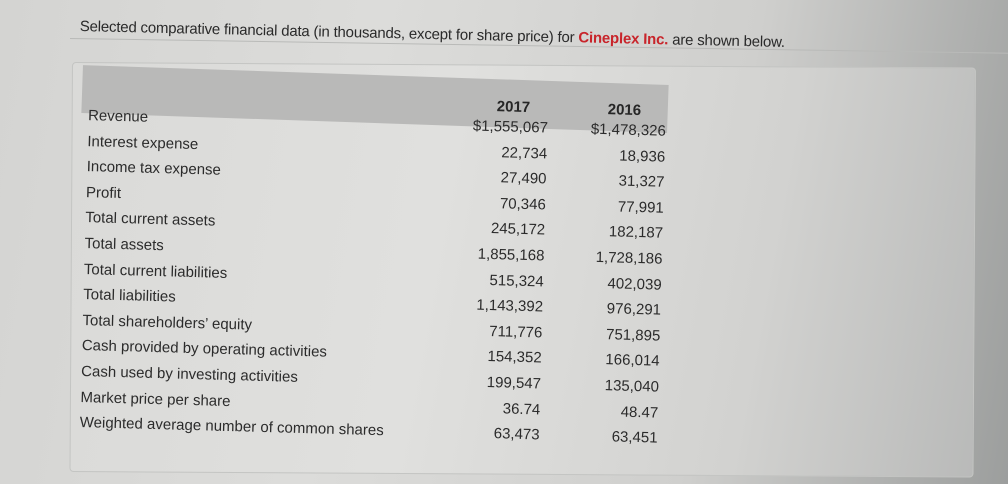 Image resolution: width=1008 pixels, height=484 pixels. Describe the element at coordinates (623, 39) in the screenshot. I see `company-name: Cineplex Inc.` at that location.